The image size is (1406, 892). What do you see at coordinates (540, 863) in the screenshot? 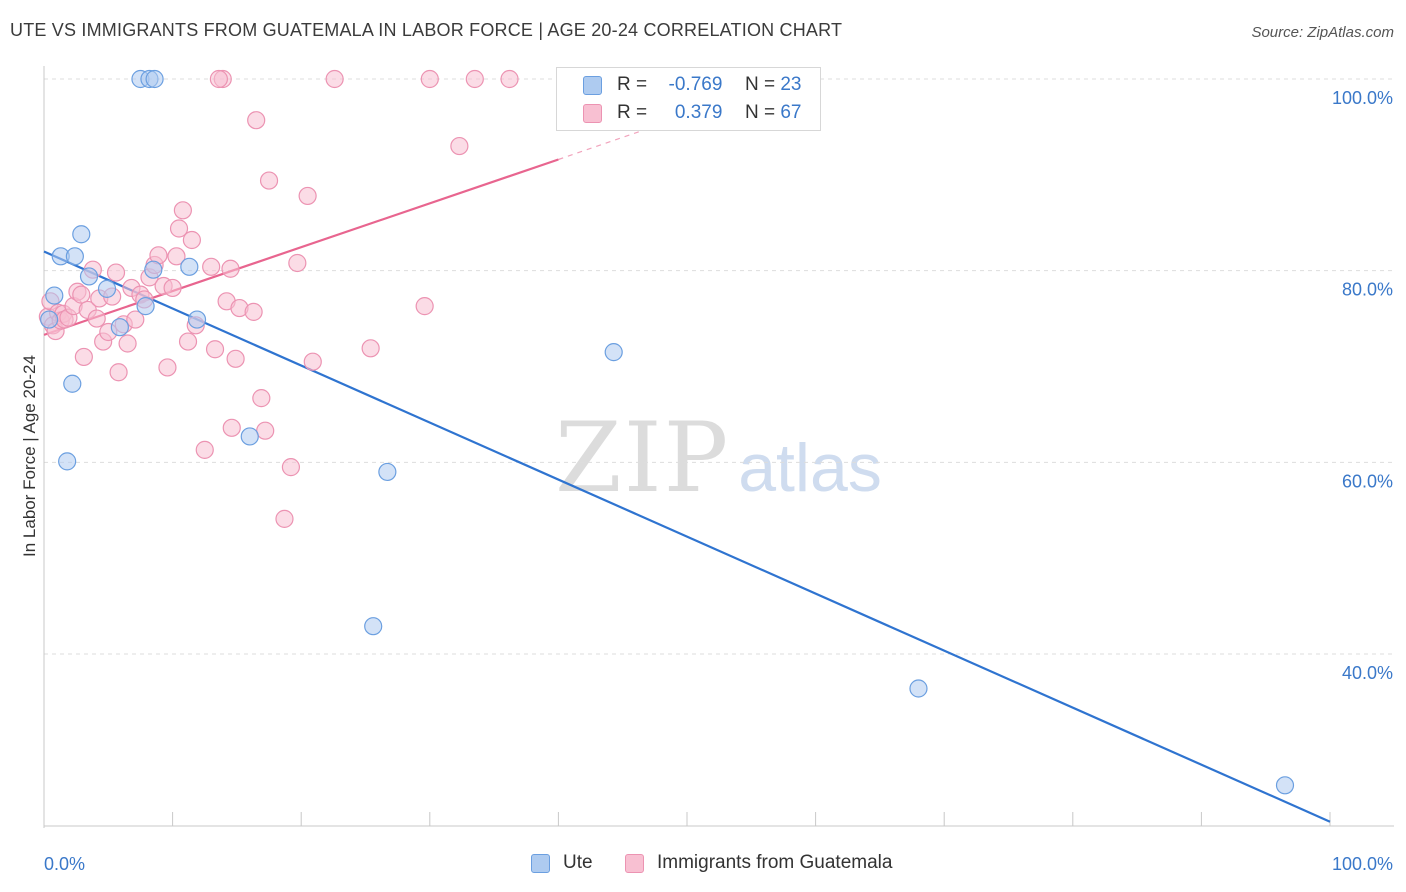
I see `bottom-legend-swatch-ute` at bounding box center [540, 863].